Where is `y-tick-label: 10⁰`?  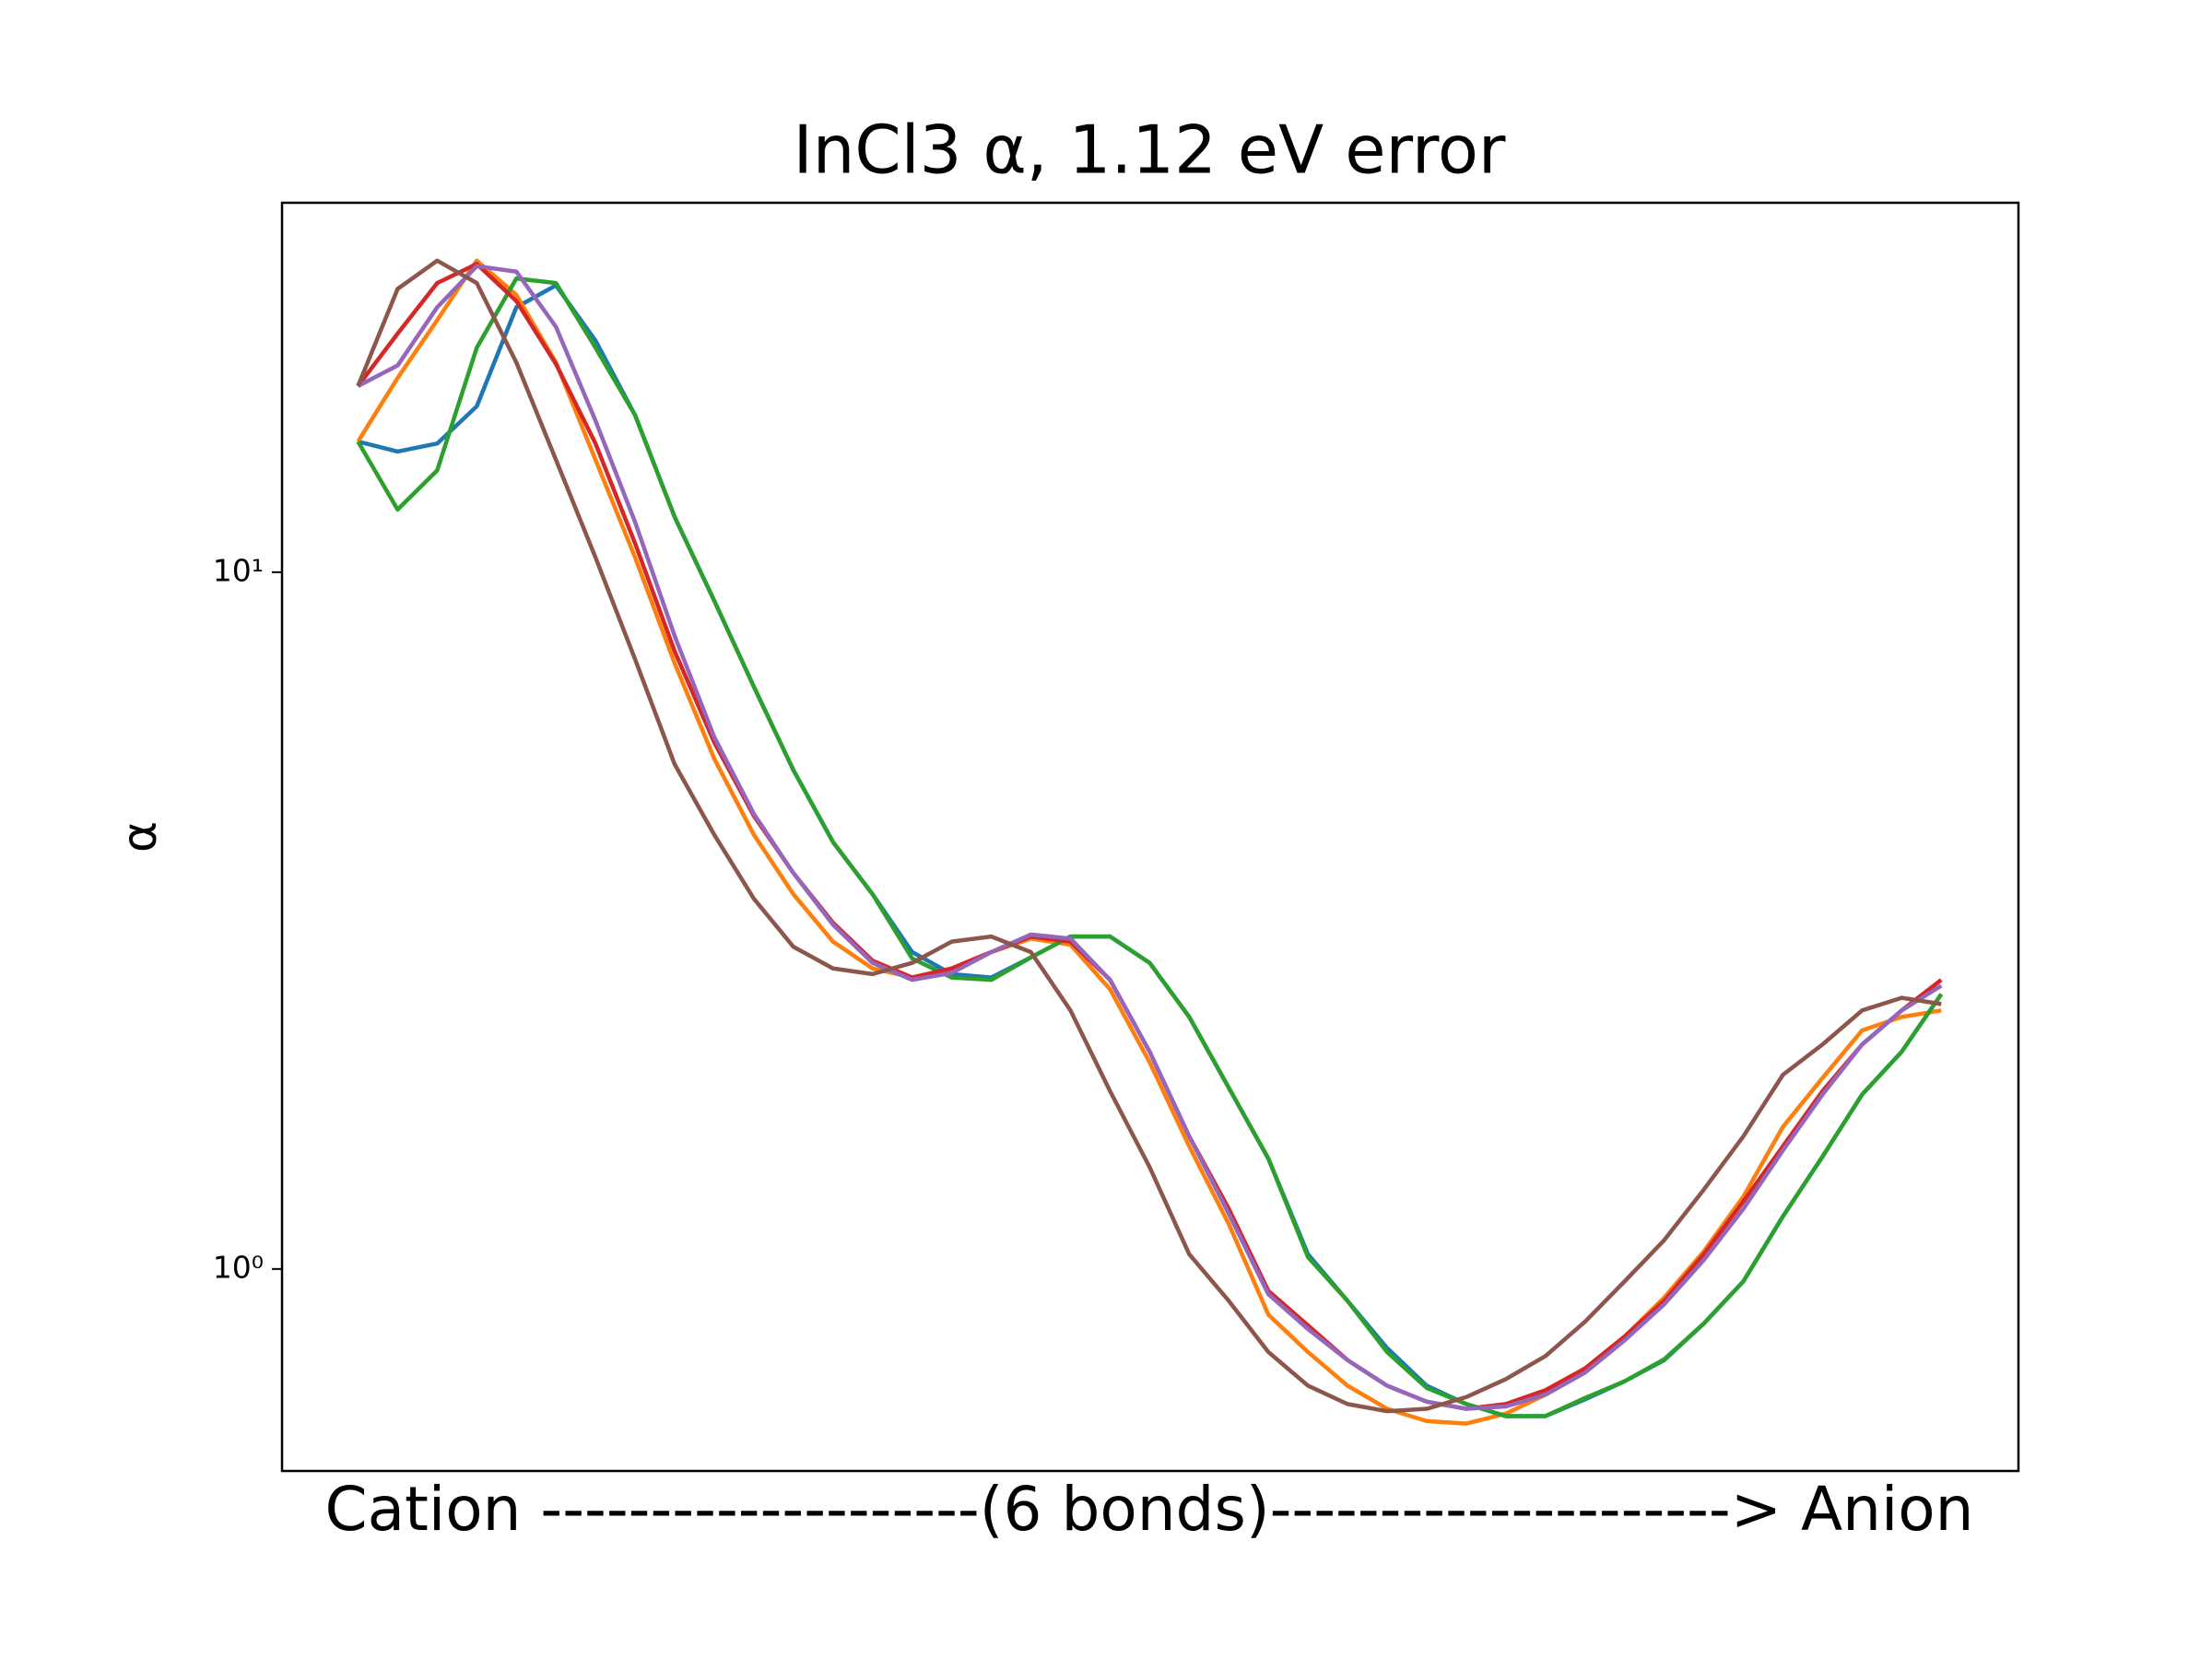 y-tick-label: 10⁰ is located at coordinates (238, 1267).